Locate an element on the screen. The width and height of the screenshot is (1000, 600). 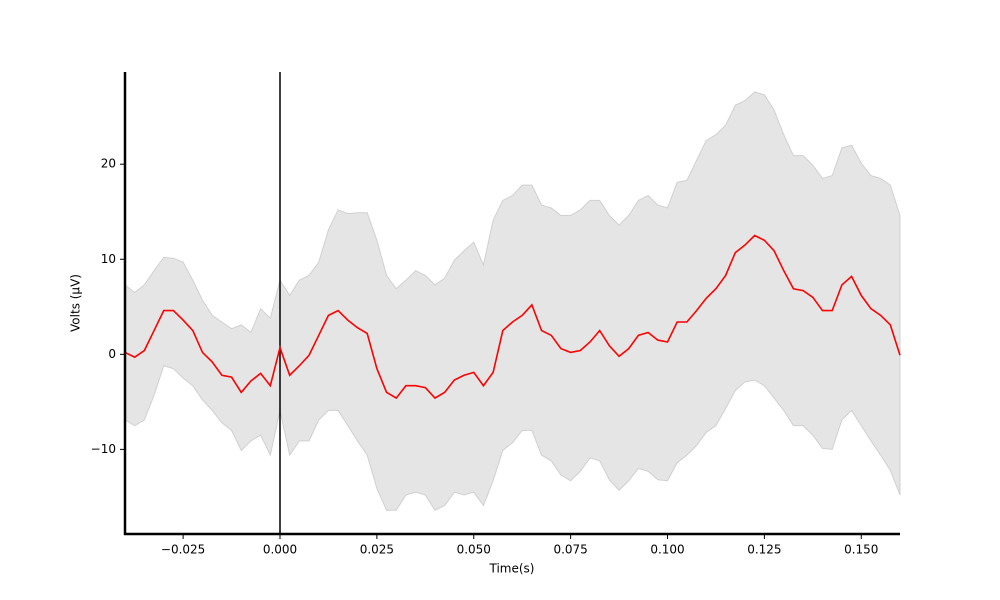
x-tick-label: 0.100 is located at coordinates (667, 550).